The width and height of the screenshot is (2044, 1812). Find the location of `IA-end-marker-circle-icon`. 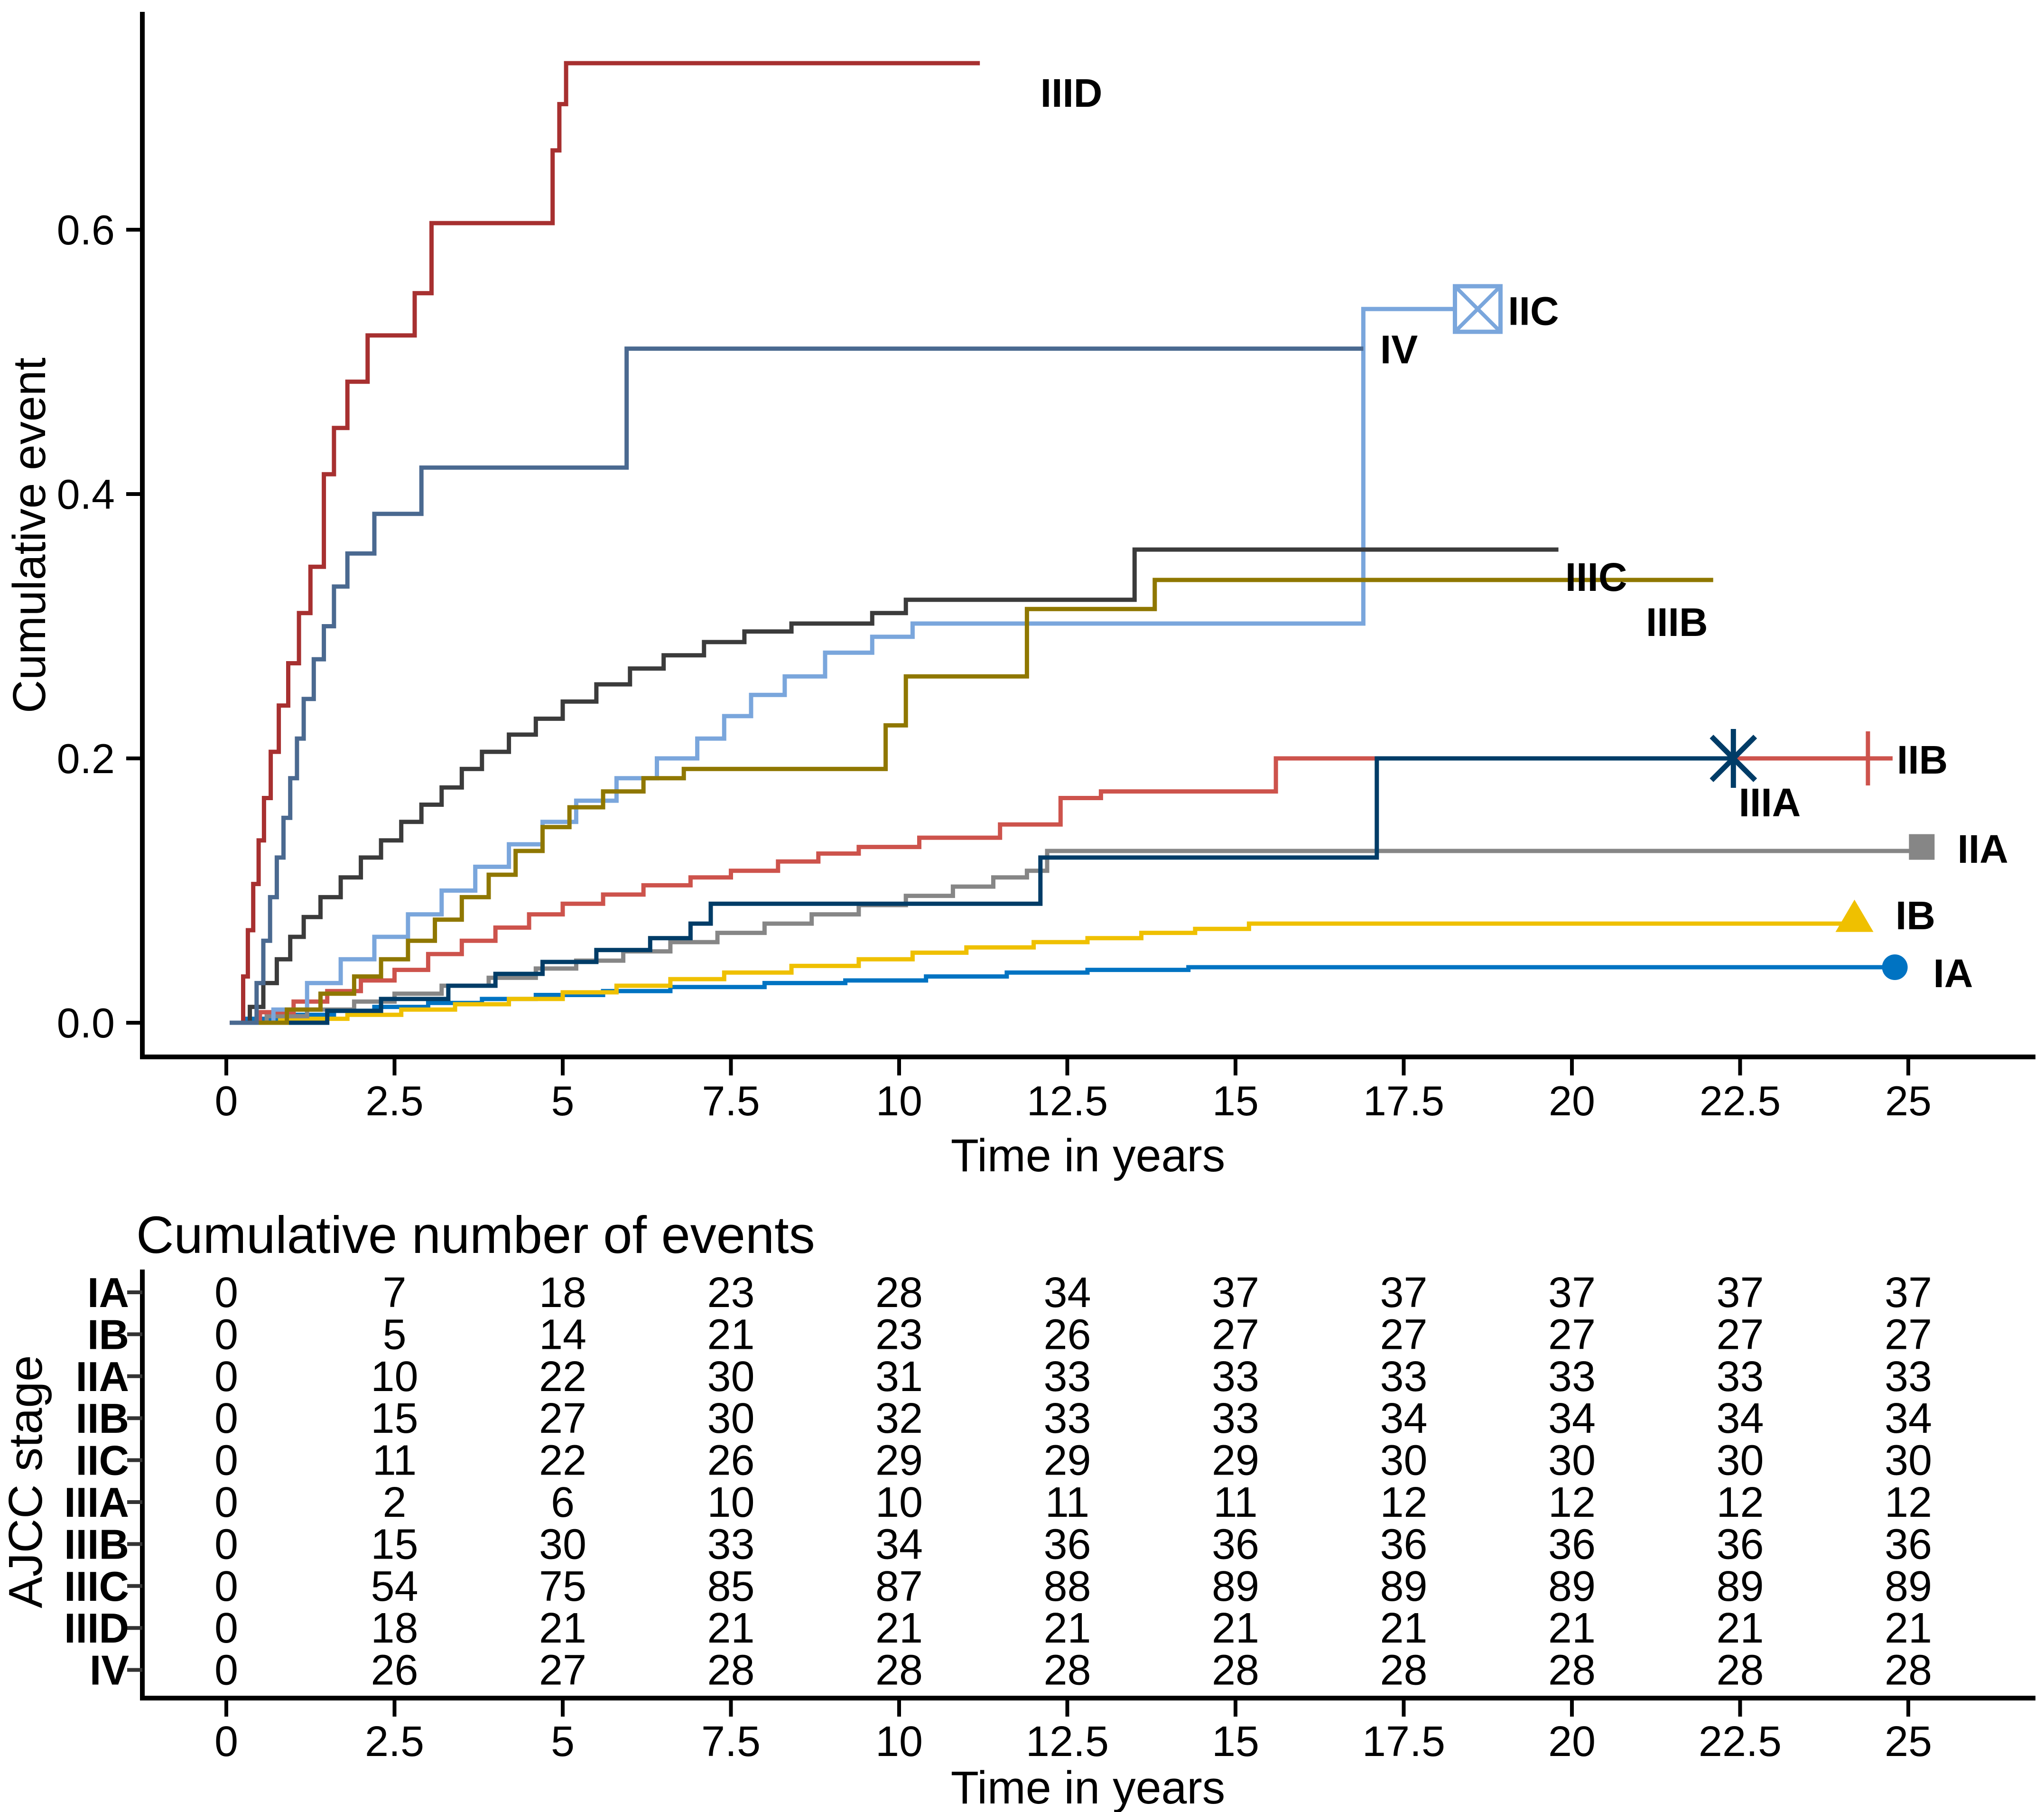

IA-end-marker-circle-icon is located at coordinates (1895, 968).